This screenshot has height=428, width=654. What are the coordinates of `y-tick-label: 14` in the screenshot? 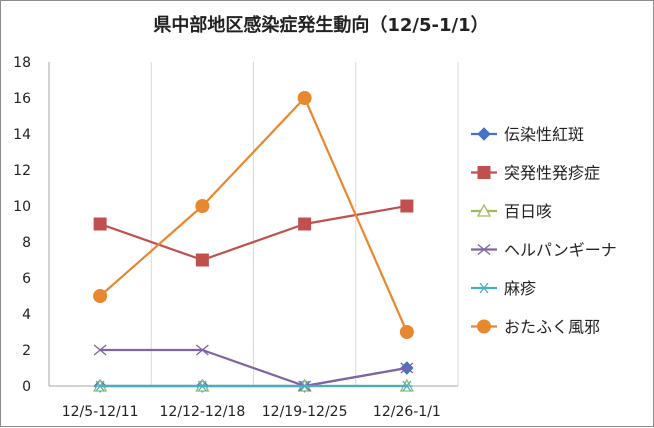 It's located at (22, 135).